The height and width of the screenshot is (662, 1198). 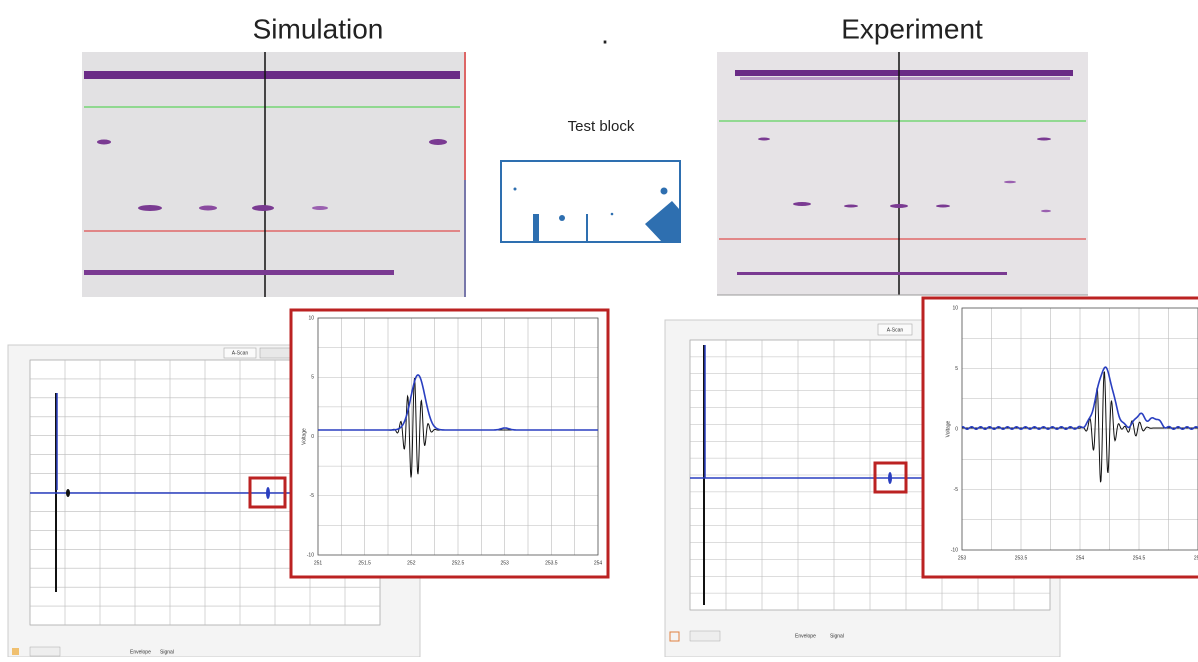 I want to click on x-tick-label: 251.5, so click(x=364, y=563).